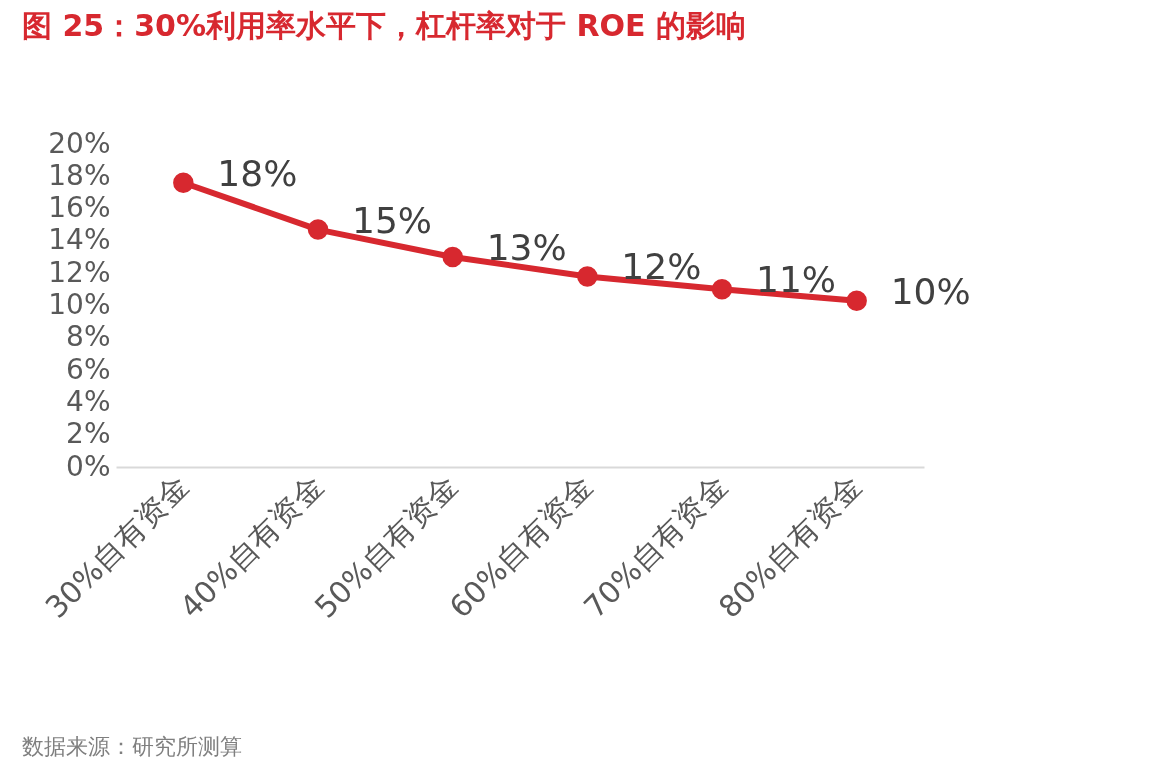 The image size is (1165, 778). Describe the element at coordinates (79, 304) in the screenshot. I see `y-tick-label: 10%` at that location.